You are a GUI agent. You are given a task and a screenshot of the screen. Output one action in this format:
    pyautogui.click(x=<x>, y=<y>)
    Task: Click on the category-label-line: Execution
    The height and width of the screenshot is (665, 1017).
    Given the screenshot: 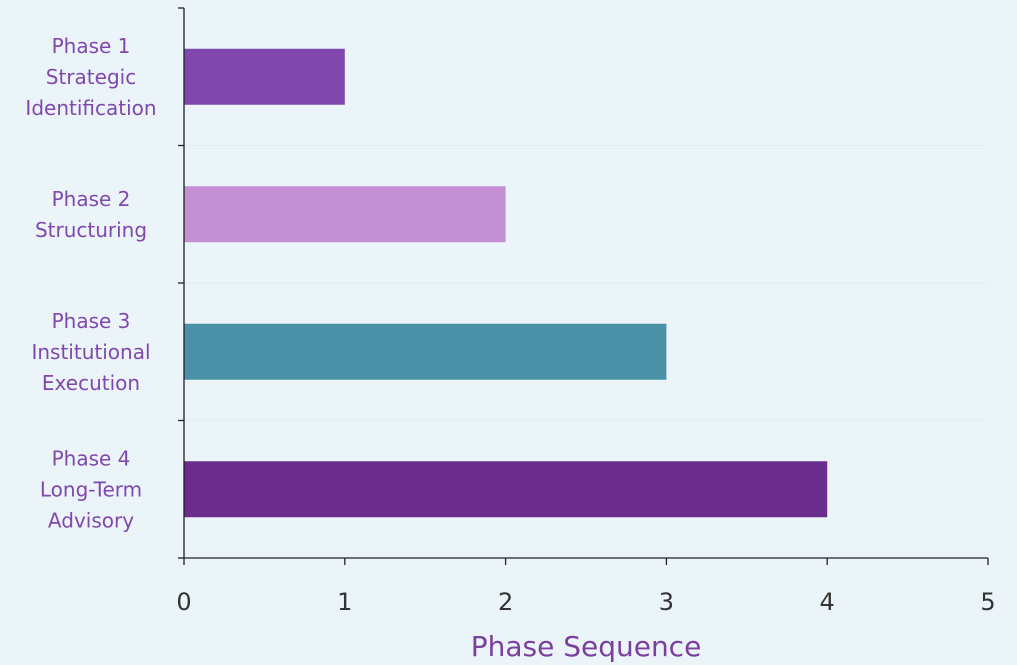 What is the action you would take?
    pyautogui.click(x=91, y=383)
    